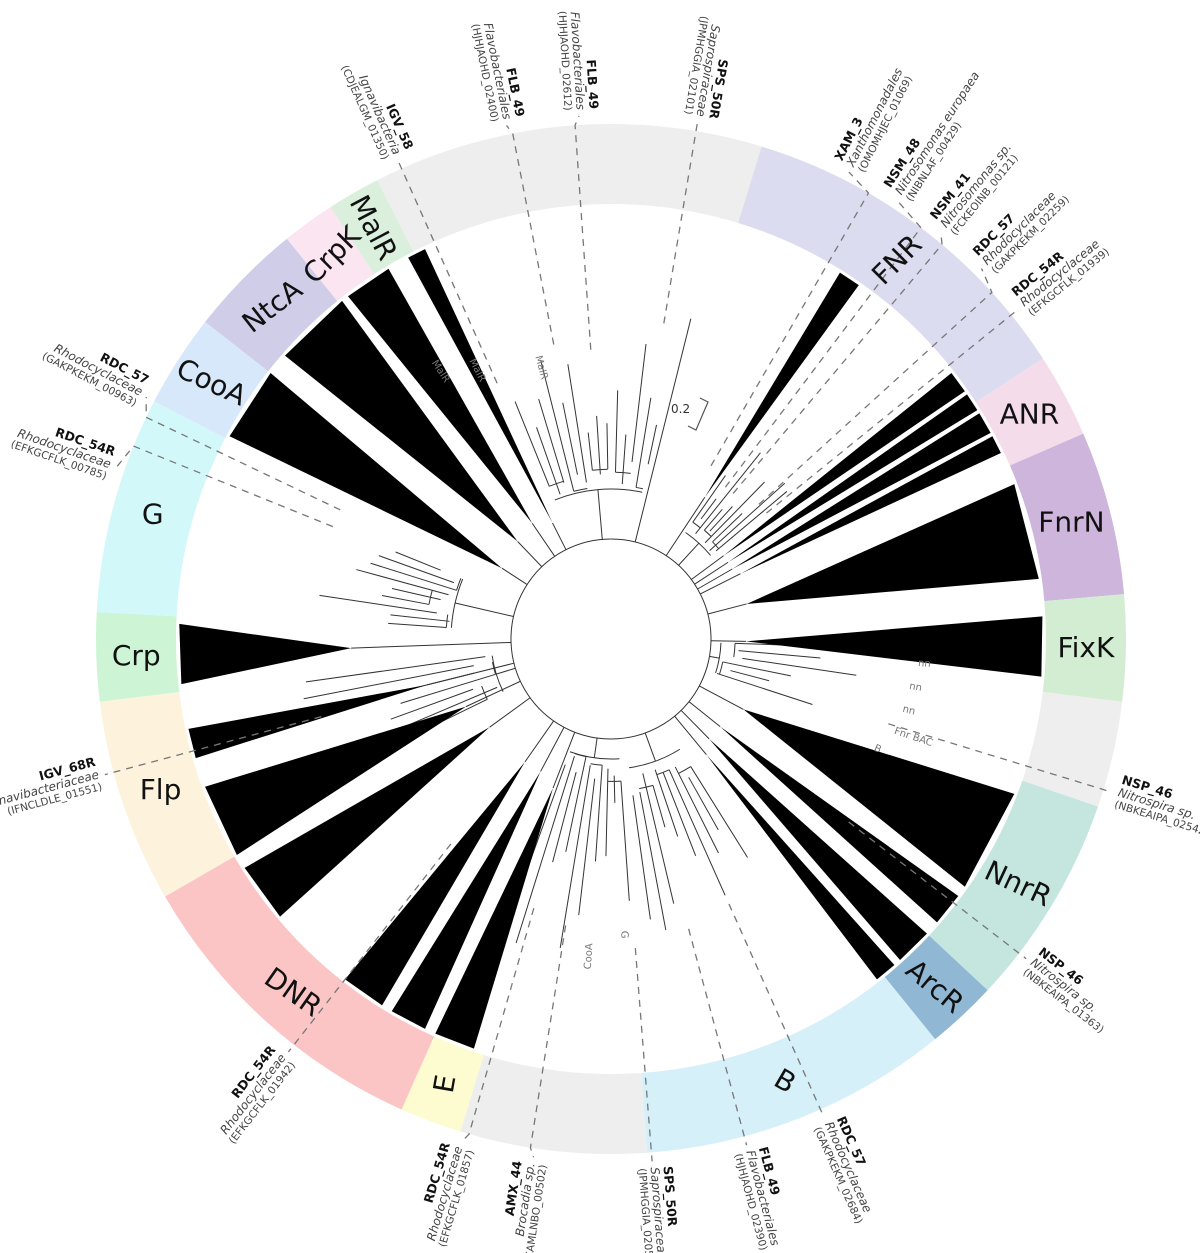 This screenshot has width=1200, height=1253. Describe the element at coordinates (658, 1210) in the screenshot. I see `leaf-taxon: Saprospiraceae` at that location.